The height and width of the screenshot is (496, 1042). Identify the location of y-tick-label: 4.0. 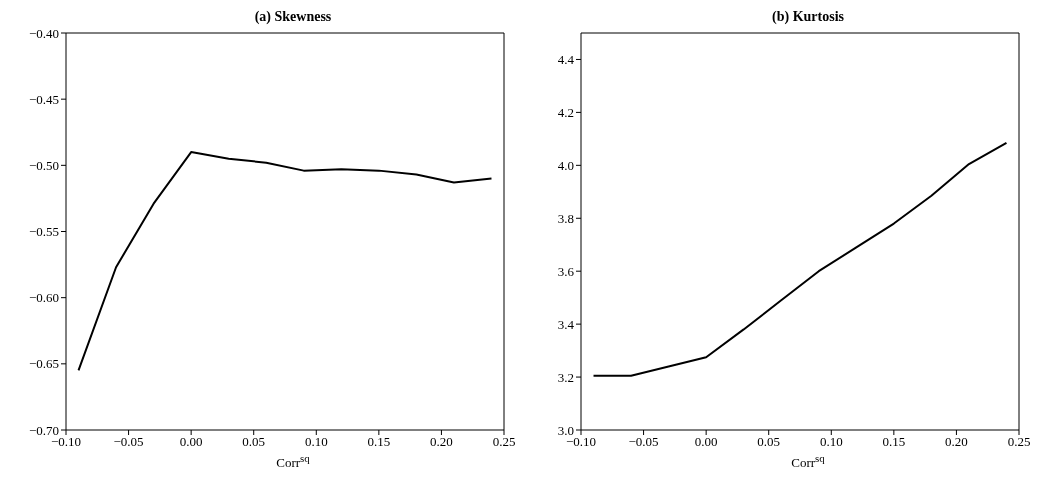
(565, 165).